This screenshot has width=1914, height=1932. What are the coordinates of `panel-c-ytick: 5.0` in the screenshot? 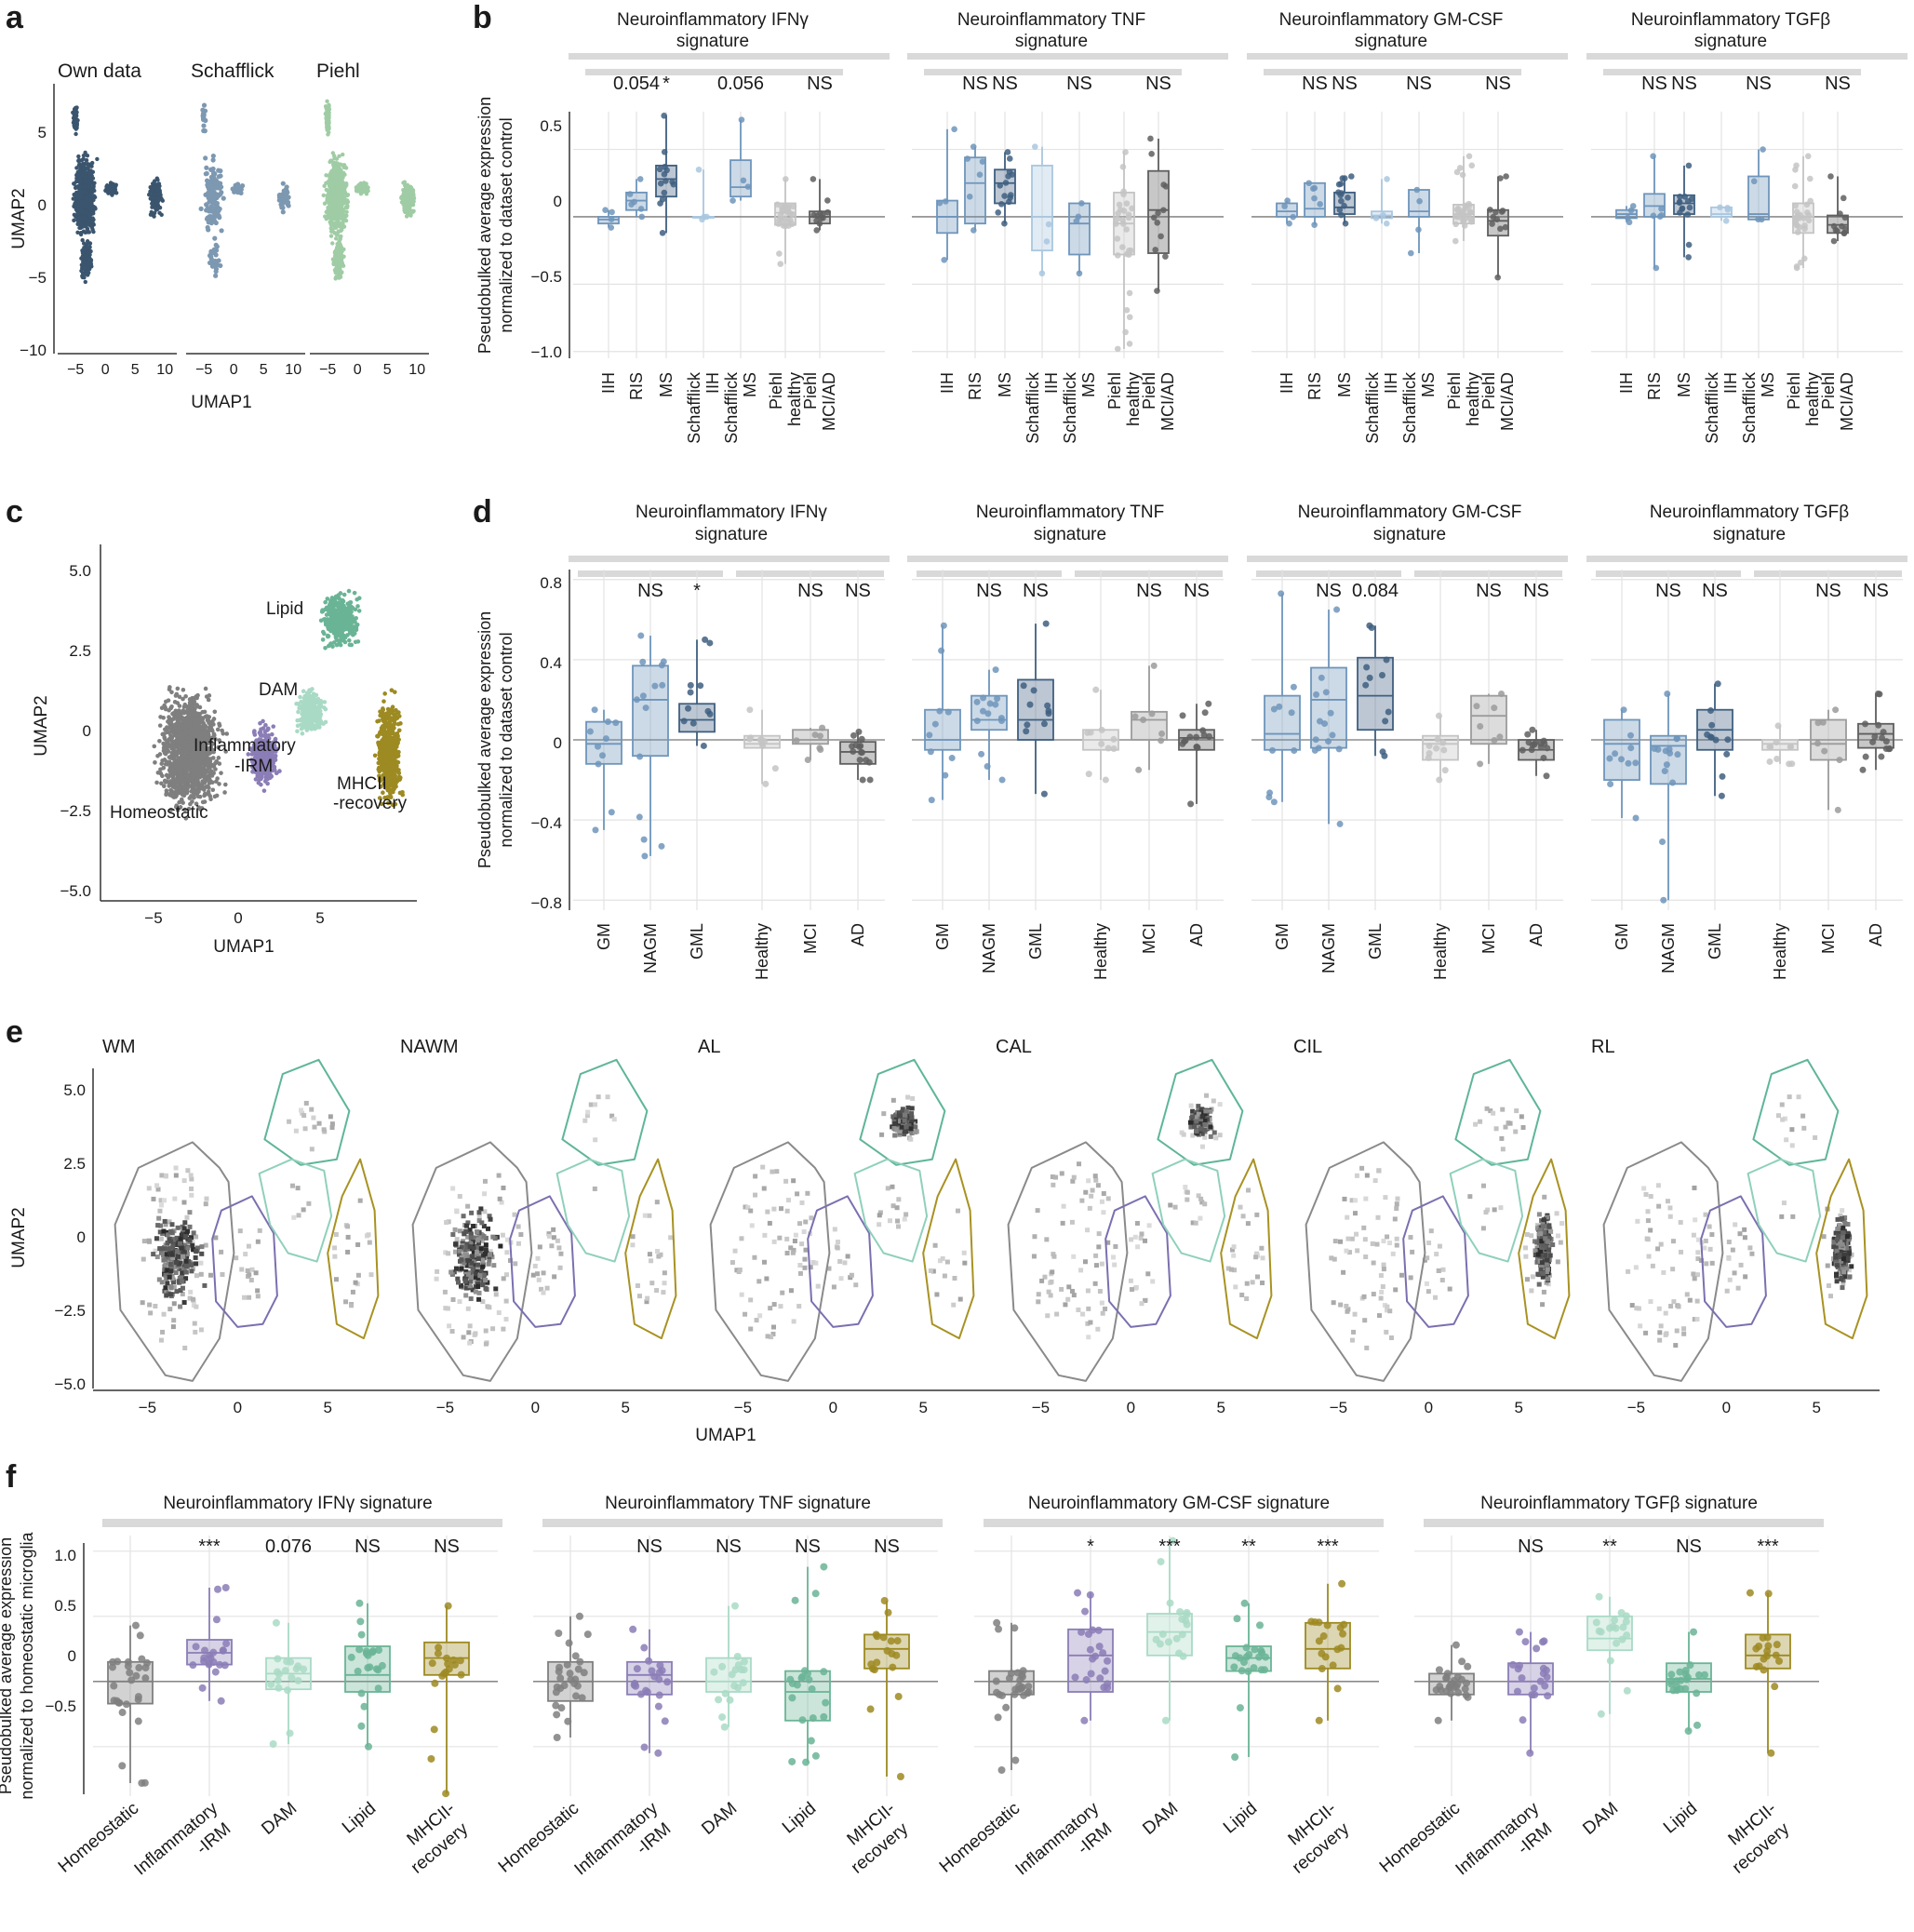 It's located at (80, 571).